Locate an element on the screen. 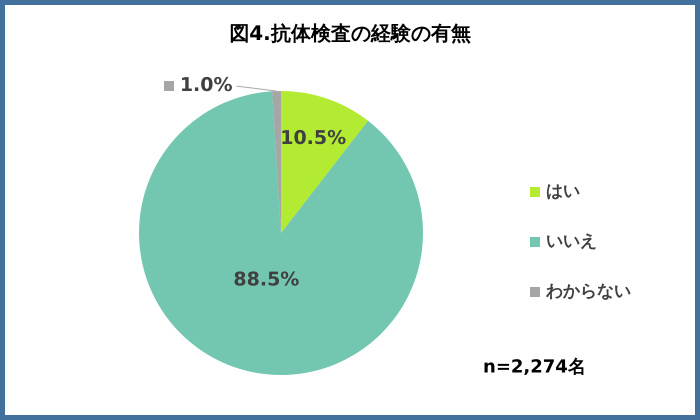  legend-label: はい is located at coordinates (563, 191).